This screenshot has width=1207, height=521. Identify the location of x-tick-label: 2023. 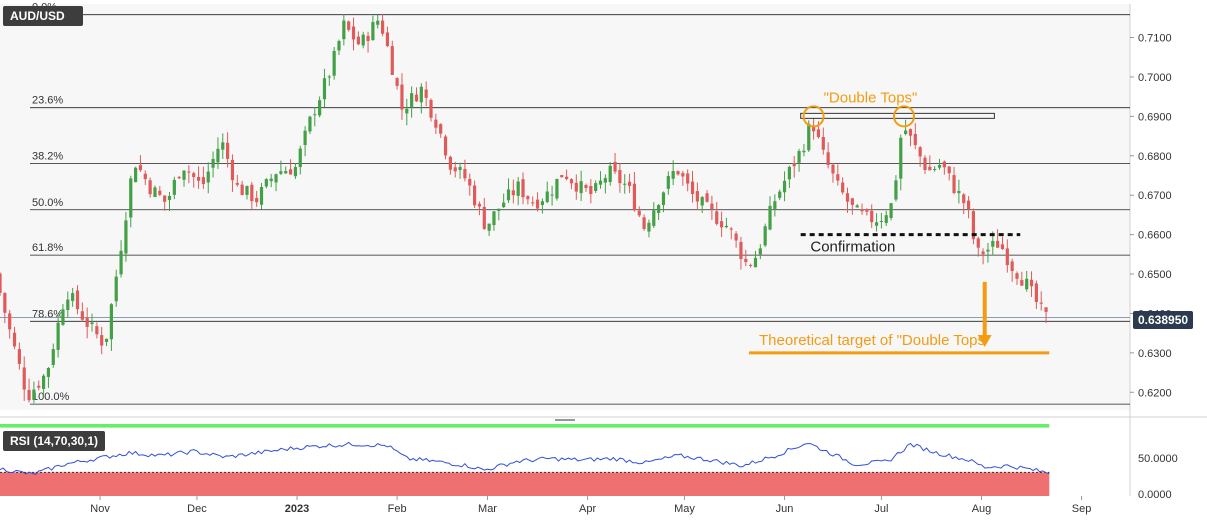
(297, 509).